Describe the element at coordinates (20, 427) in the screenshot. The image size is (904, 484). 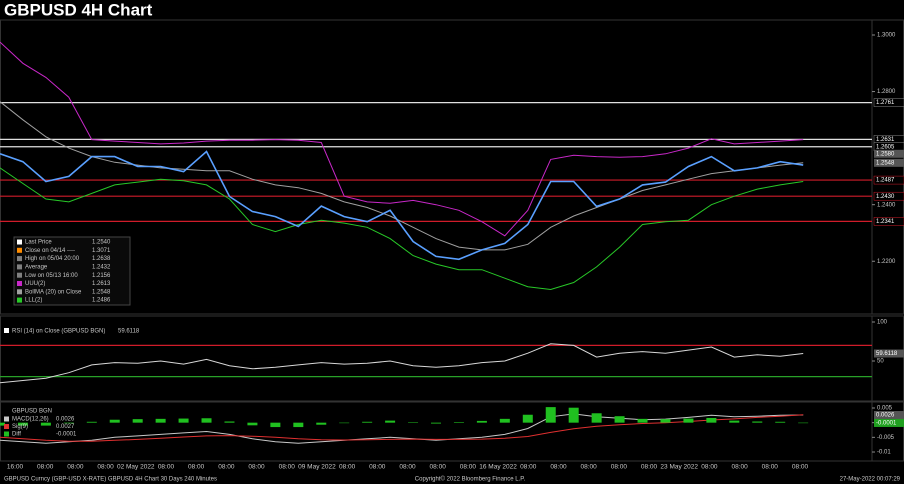
I see `legend-name: Sig(9)` at that location.